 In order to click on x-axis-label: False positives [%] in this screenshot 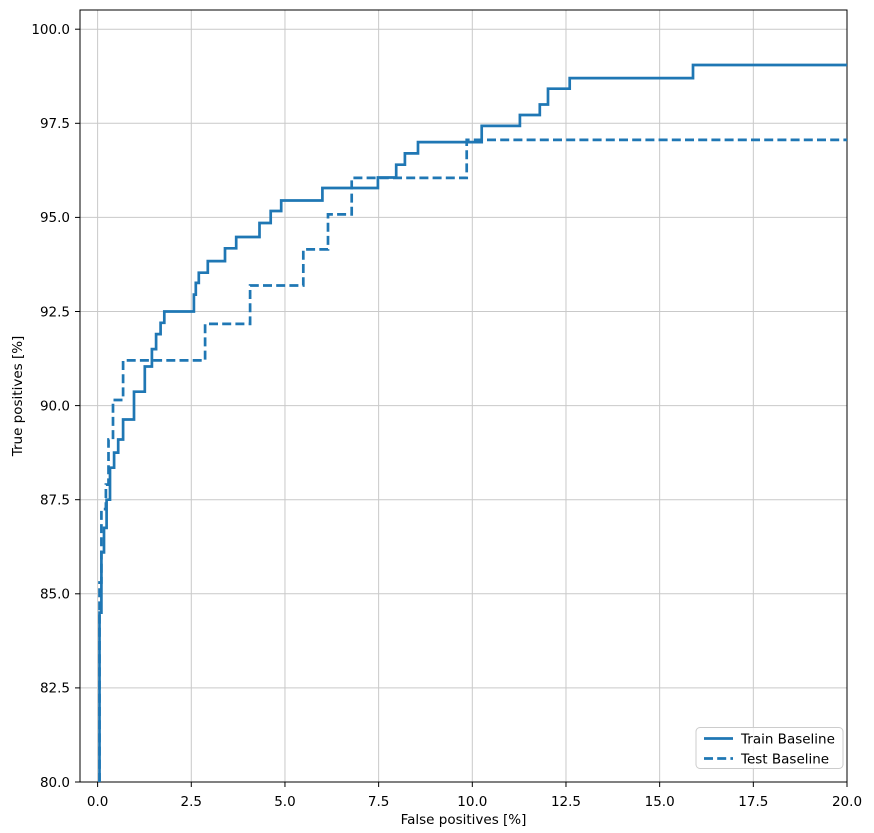, I will do `click(464, 820)`.